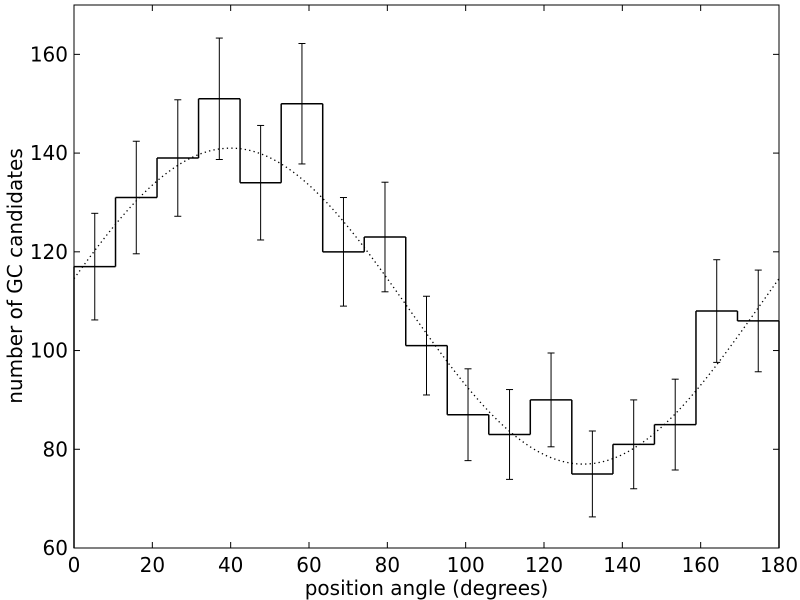 The height and width of the screenshot is (600, 800). What do you see at coordinates (49, 252) in the screenshot?
I see `y-tick-label: 120` at bounding box center [49, 252].